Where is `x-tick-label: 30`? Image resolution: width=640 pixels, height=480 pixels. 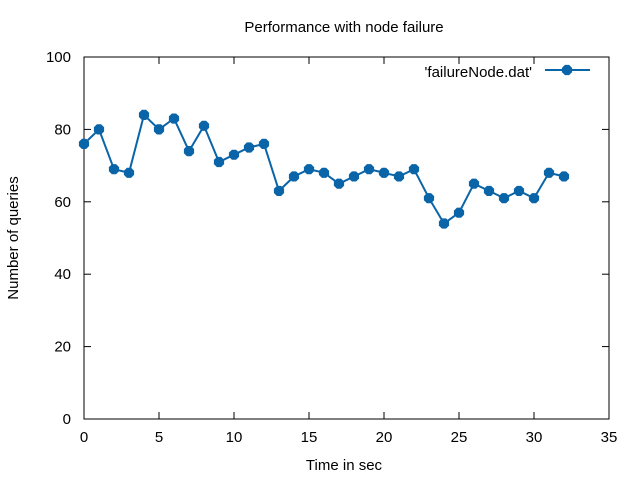
x-tick-label: 30 is located at coordinates (534, 437).